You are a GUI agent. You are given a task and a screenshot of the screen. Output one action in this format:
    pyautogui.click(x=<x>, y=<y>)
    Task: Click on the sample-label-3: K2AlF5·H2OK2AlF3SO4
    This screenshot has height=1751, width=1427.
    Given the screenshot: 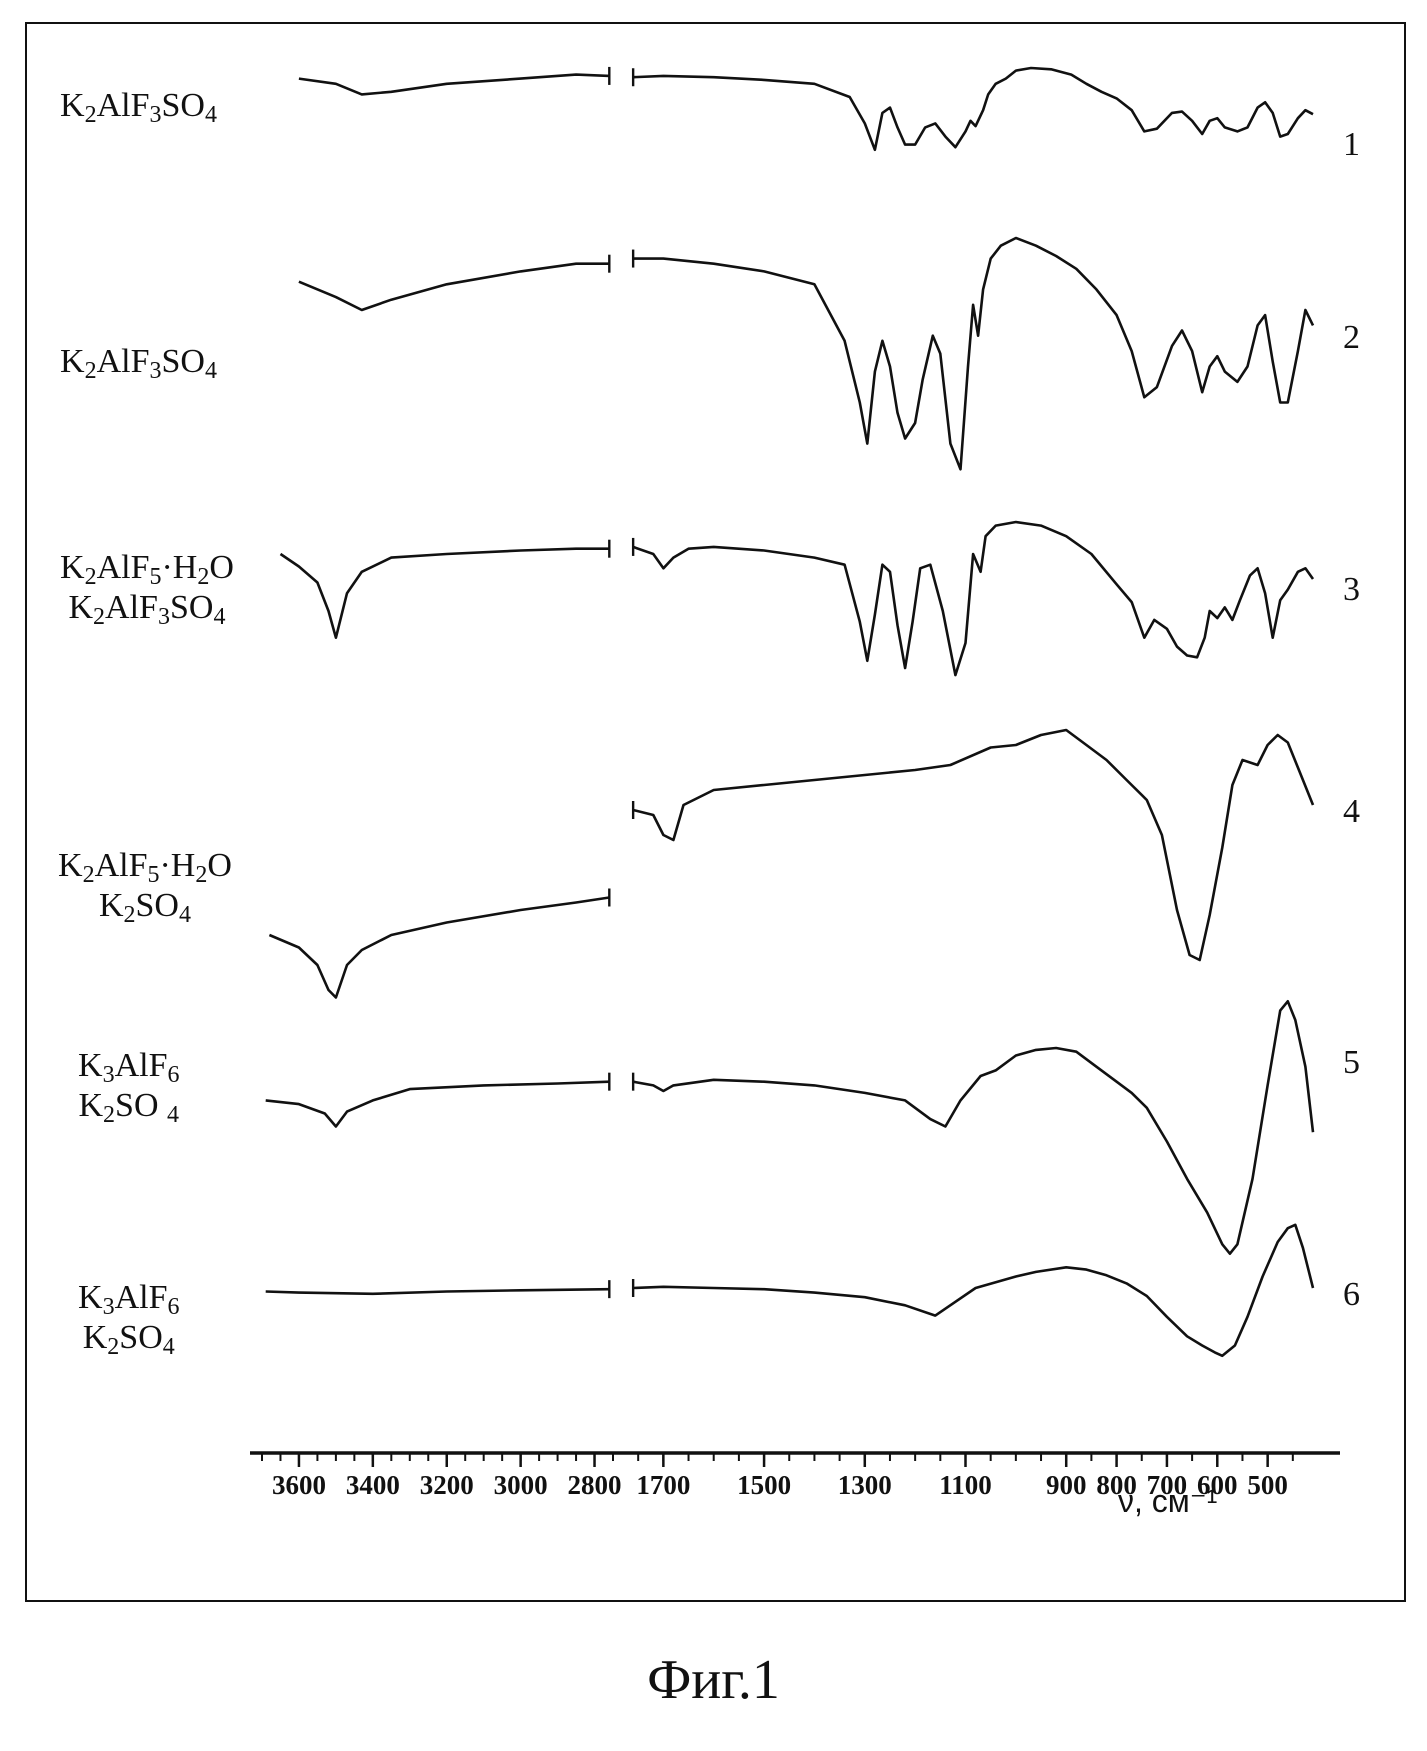 What is the action you would take?
    pyautogui.click(x=147, y=588)
    